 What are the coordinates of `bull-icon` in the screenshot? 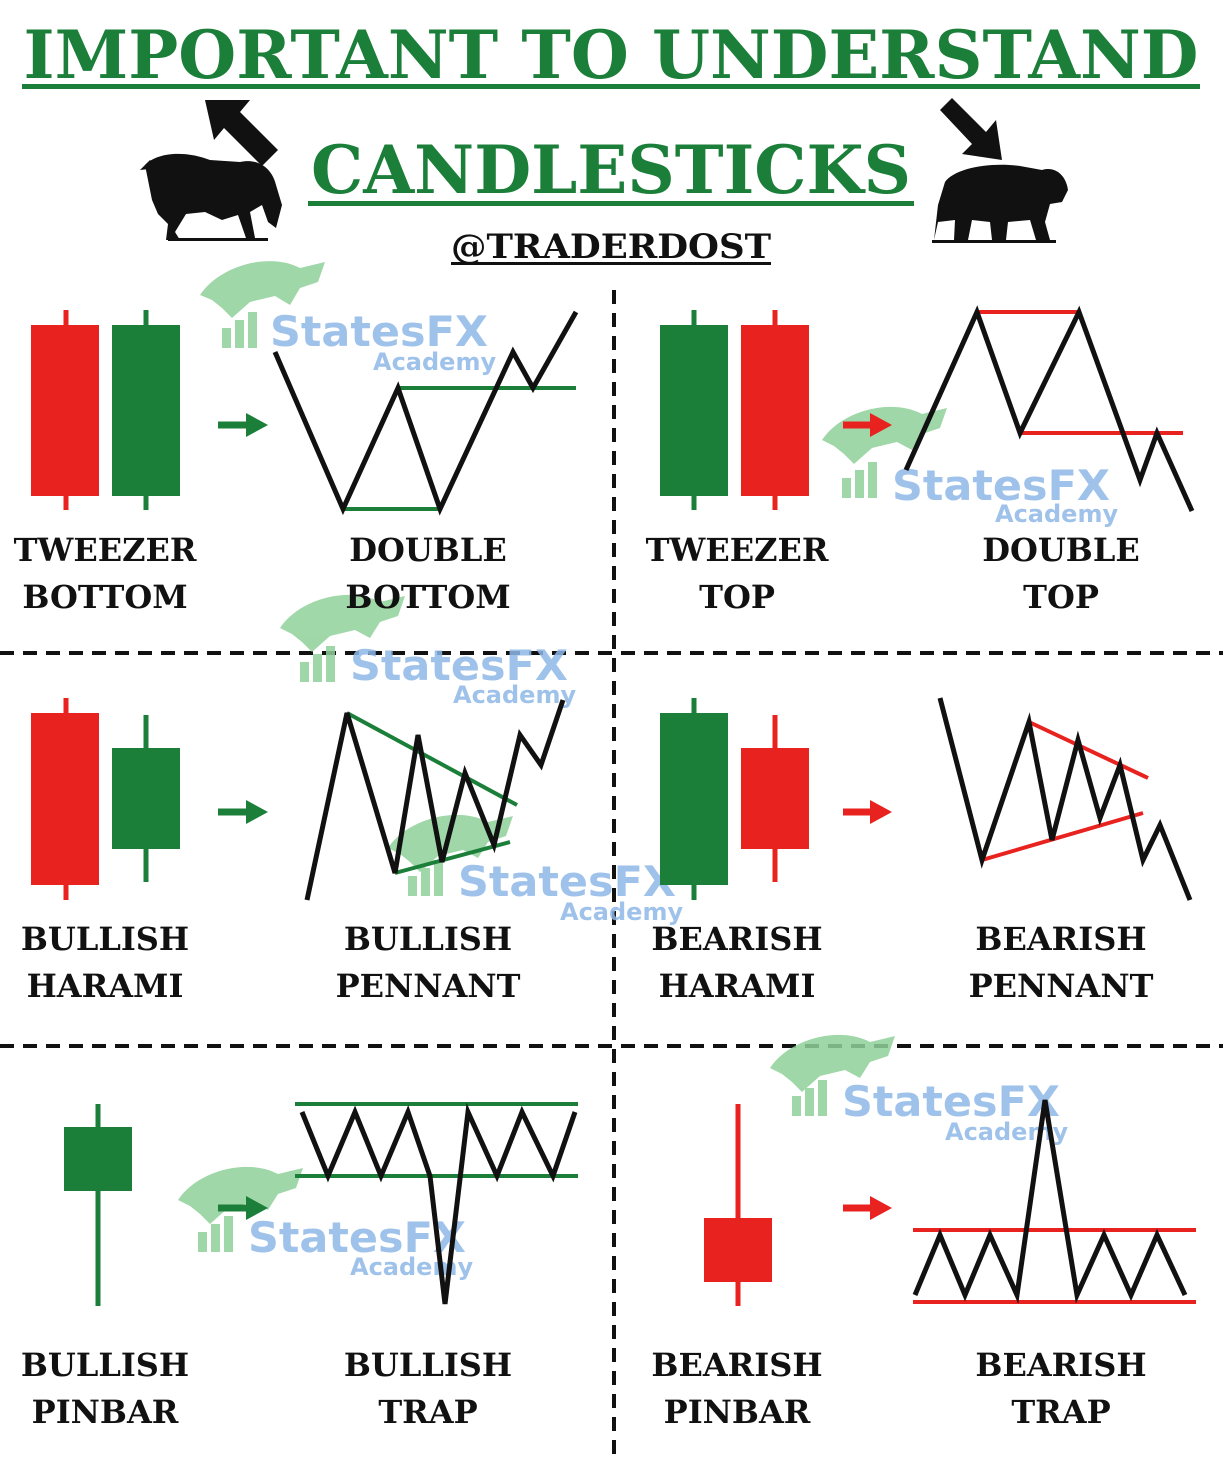 It's located at (211, 197).